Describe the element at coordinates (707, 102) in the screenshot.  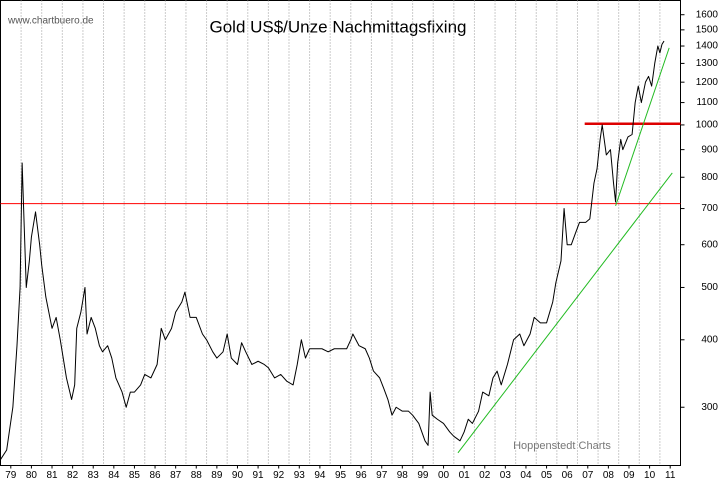
I see `y-tick-label: 1100` at that location.